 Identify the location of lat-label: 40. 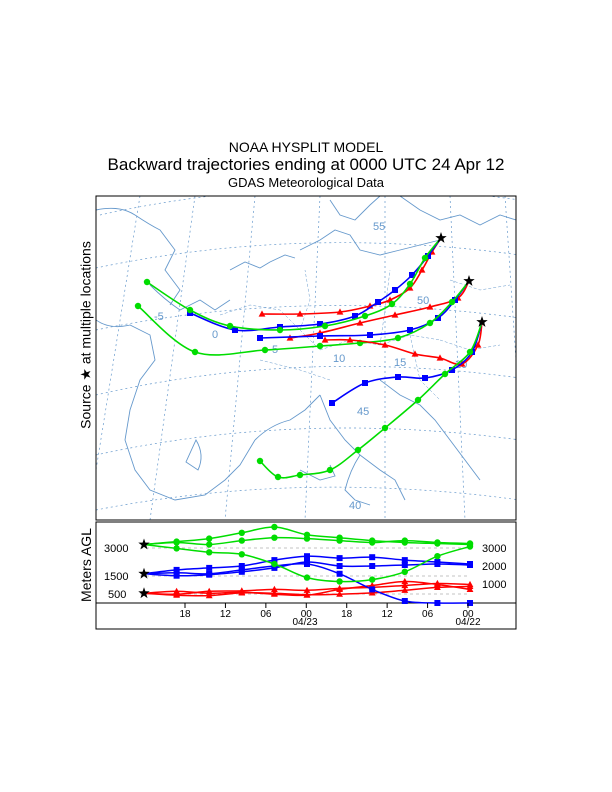
(355, 506).